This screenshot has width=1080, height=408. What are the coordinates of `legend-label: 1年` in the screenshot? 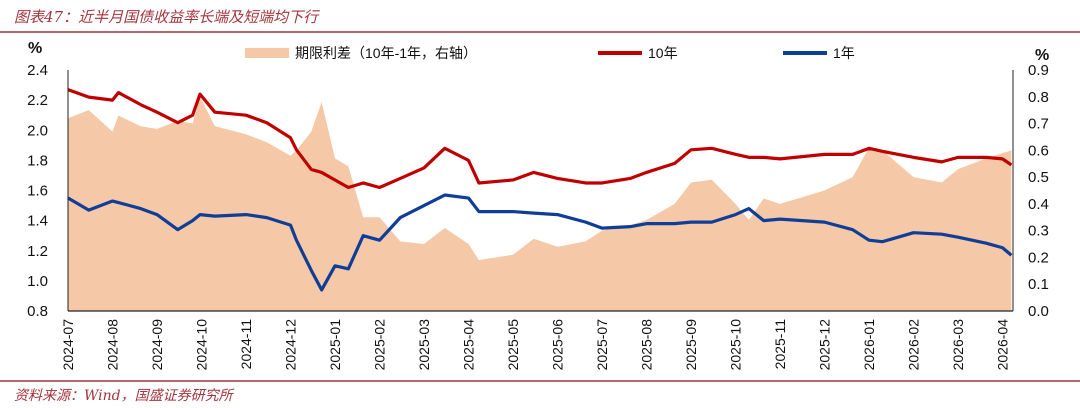 It's located at (844, 53).